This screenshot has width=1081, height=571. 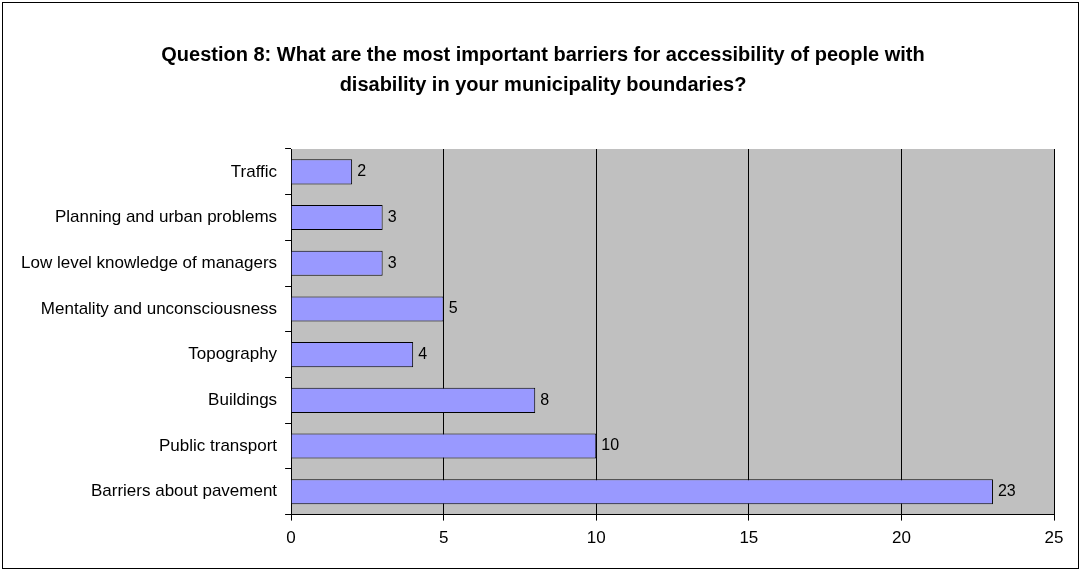 I want to click on data-label: 2, so click(x=362, y=171).